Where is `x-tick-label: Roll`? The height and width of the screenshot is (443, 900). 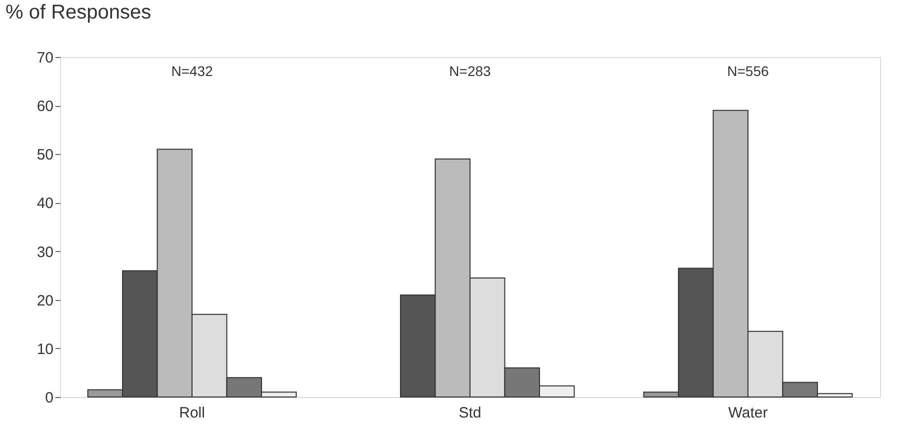 x-tick-label: Roll is located at coordinates (192, 413).